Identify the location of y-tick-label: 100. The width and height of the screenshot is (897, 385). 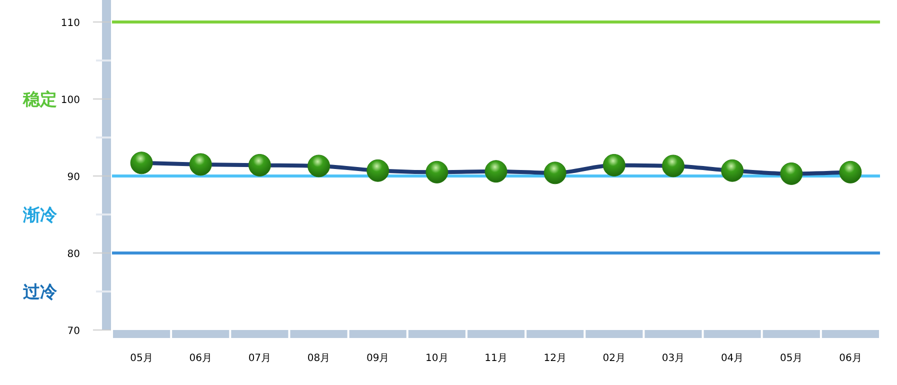
(70, 100).